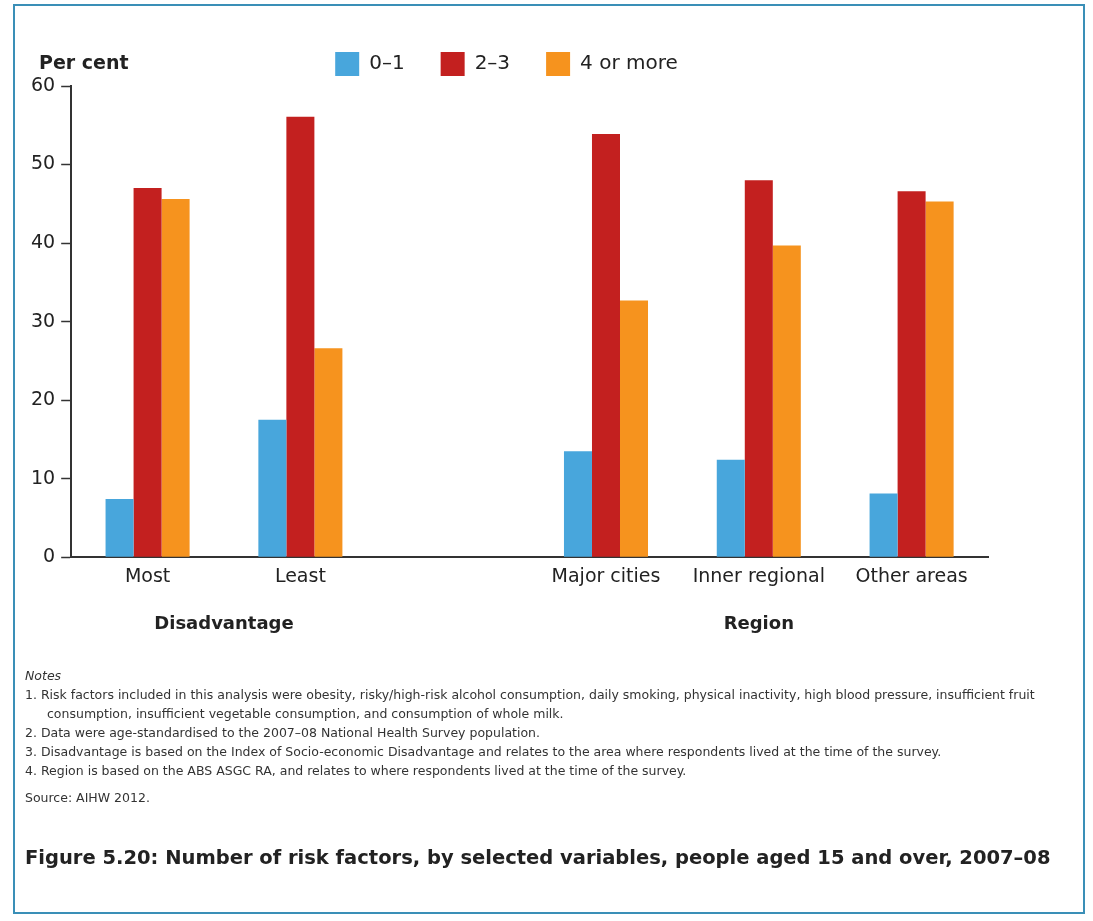 This screenshot has height=921, width=1093. Describe the element at coordinates (147, 574) in the screenshot. I see `x-tick-label: Most` at that location.